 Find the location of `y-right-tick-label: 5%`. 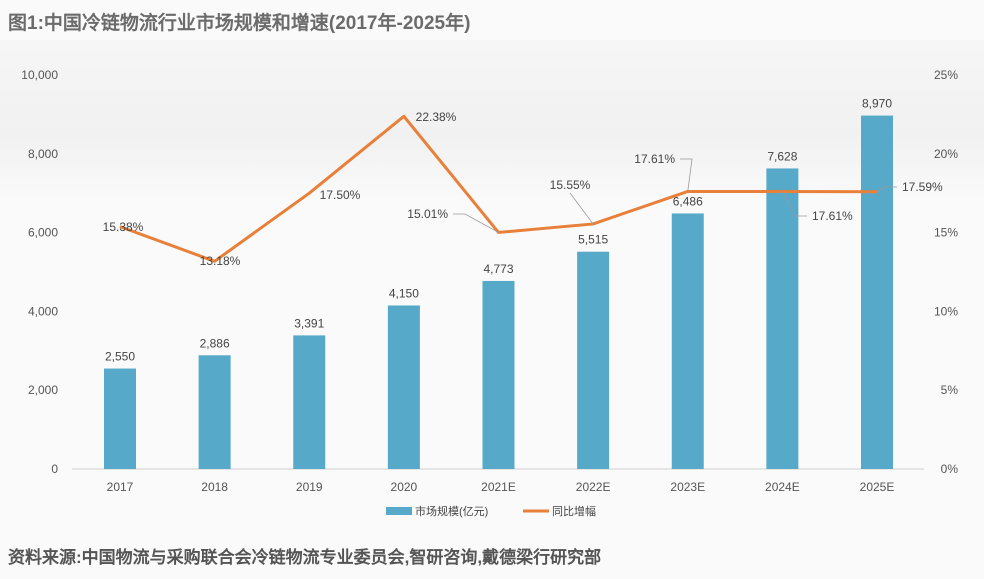

y-right-tick-label: 5% is located at coordinates (950, 390).